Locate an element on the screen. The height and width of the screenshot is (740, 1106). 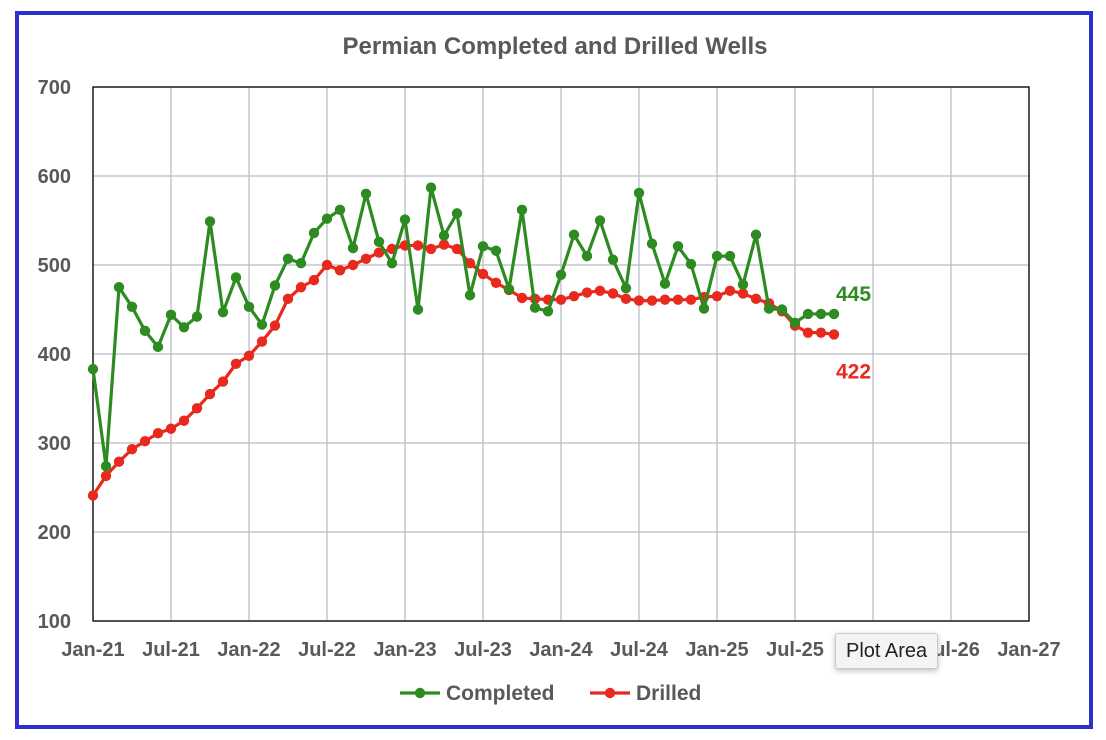
legend: Completed Drilled is located at coordinates (550, 693).